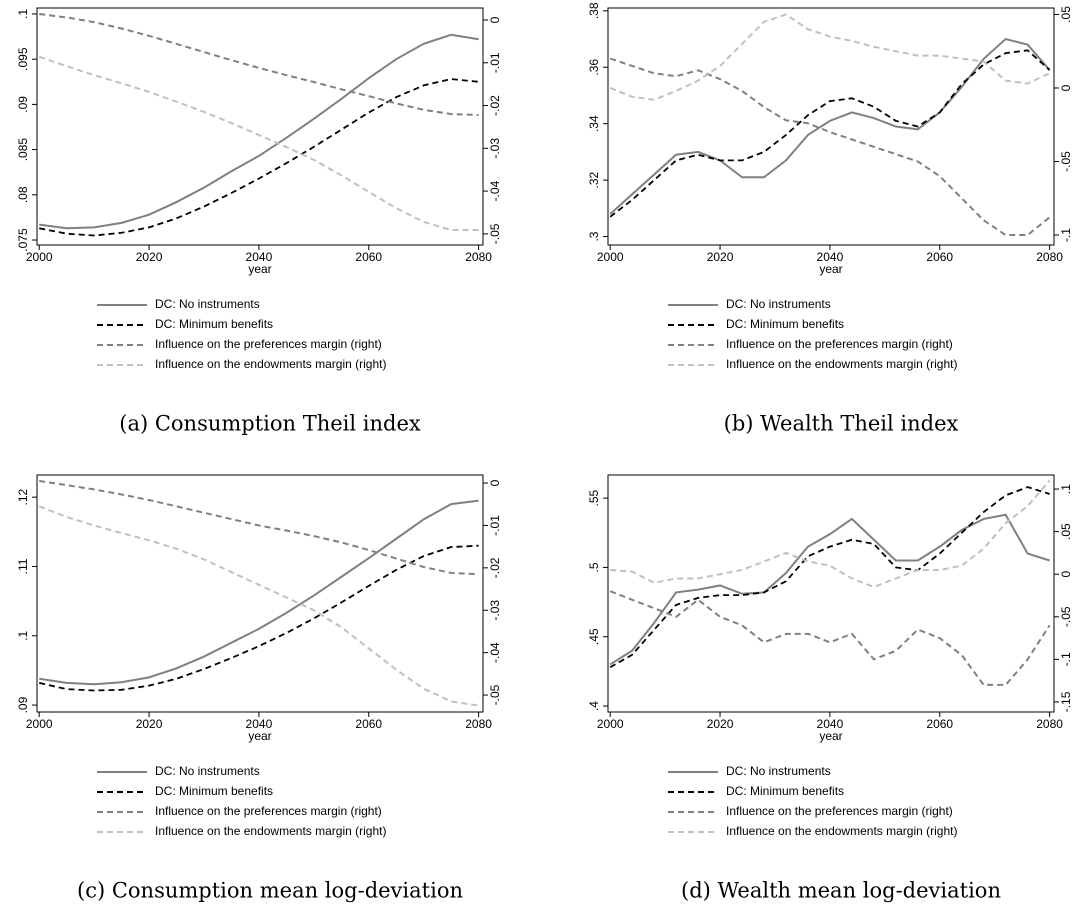 The height and width of the screenshot is (913, 1092). I want to click on y-tick-label: .55, so click(594, 497).